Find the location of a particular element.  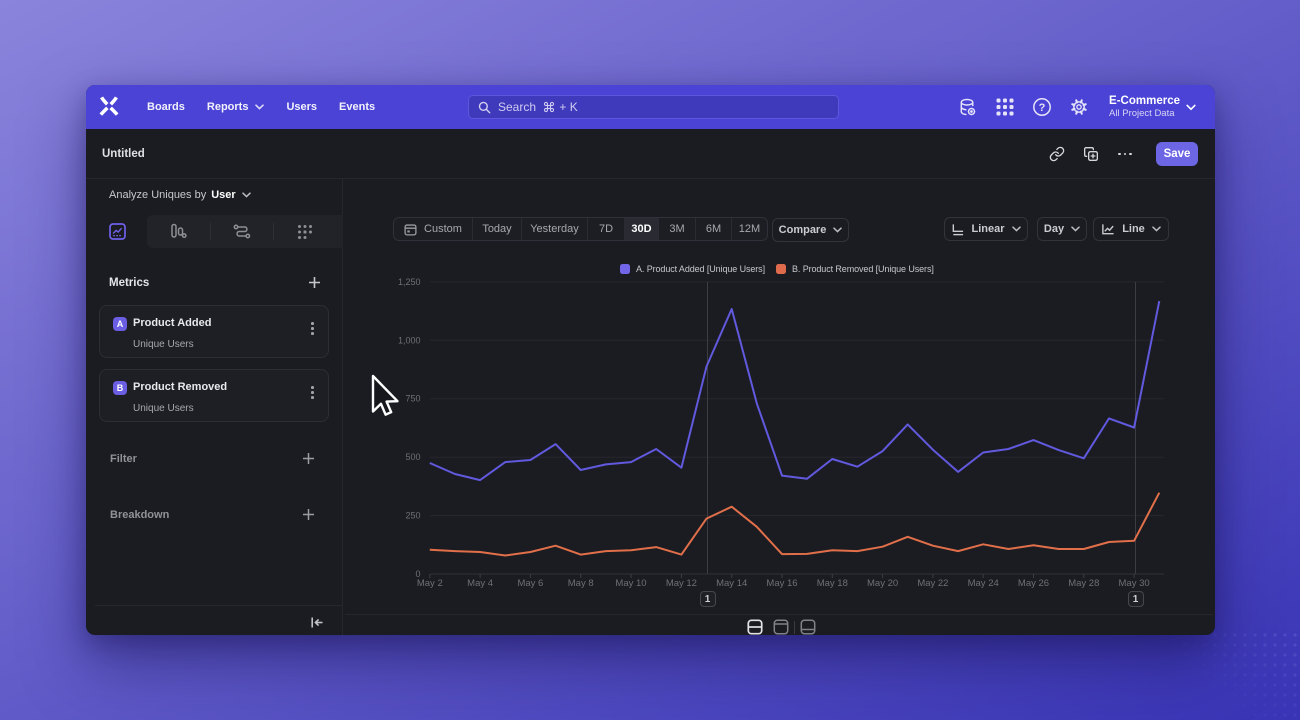

svg-text: 250 is located at coordinates (412, 516).